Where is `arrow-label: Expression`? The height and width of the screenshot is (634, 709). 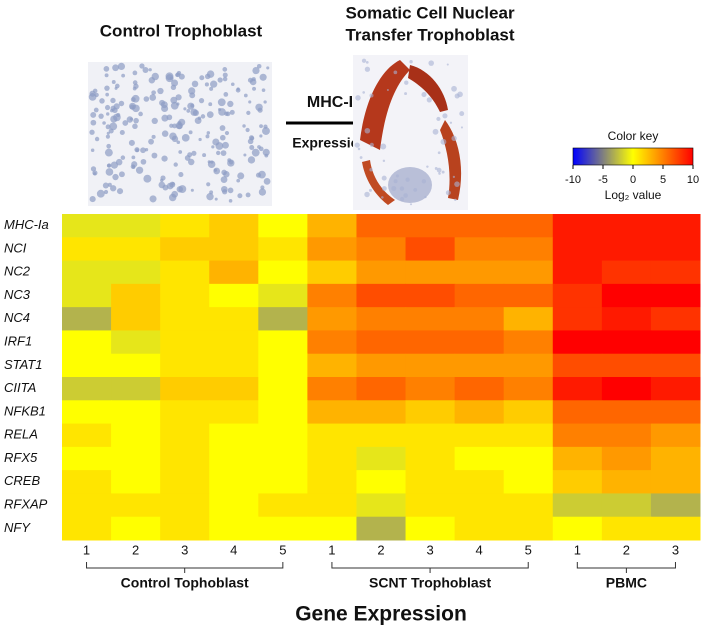 arrow-label: Expression is located at coordinates (329, 143).